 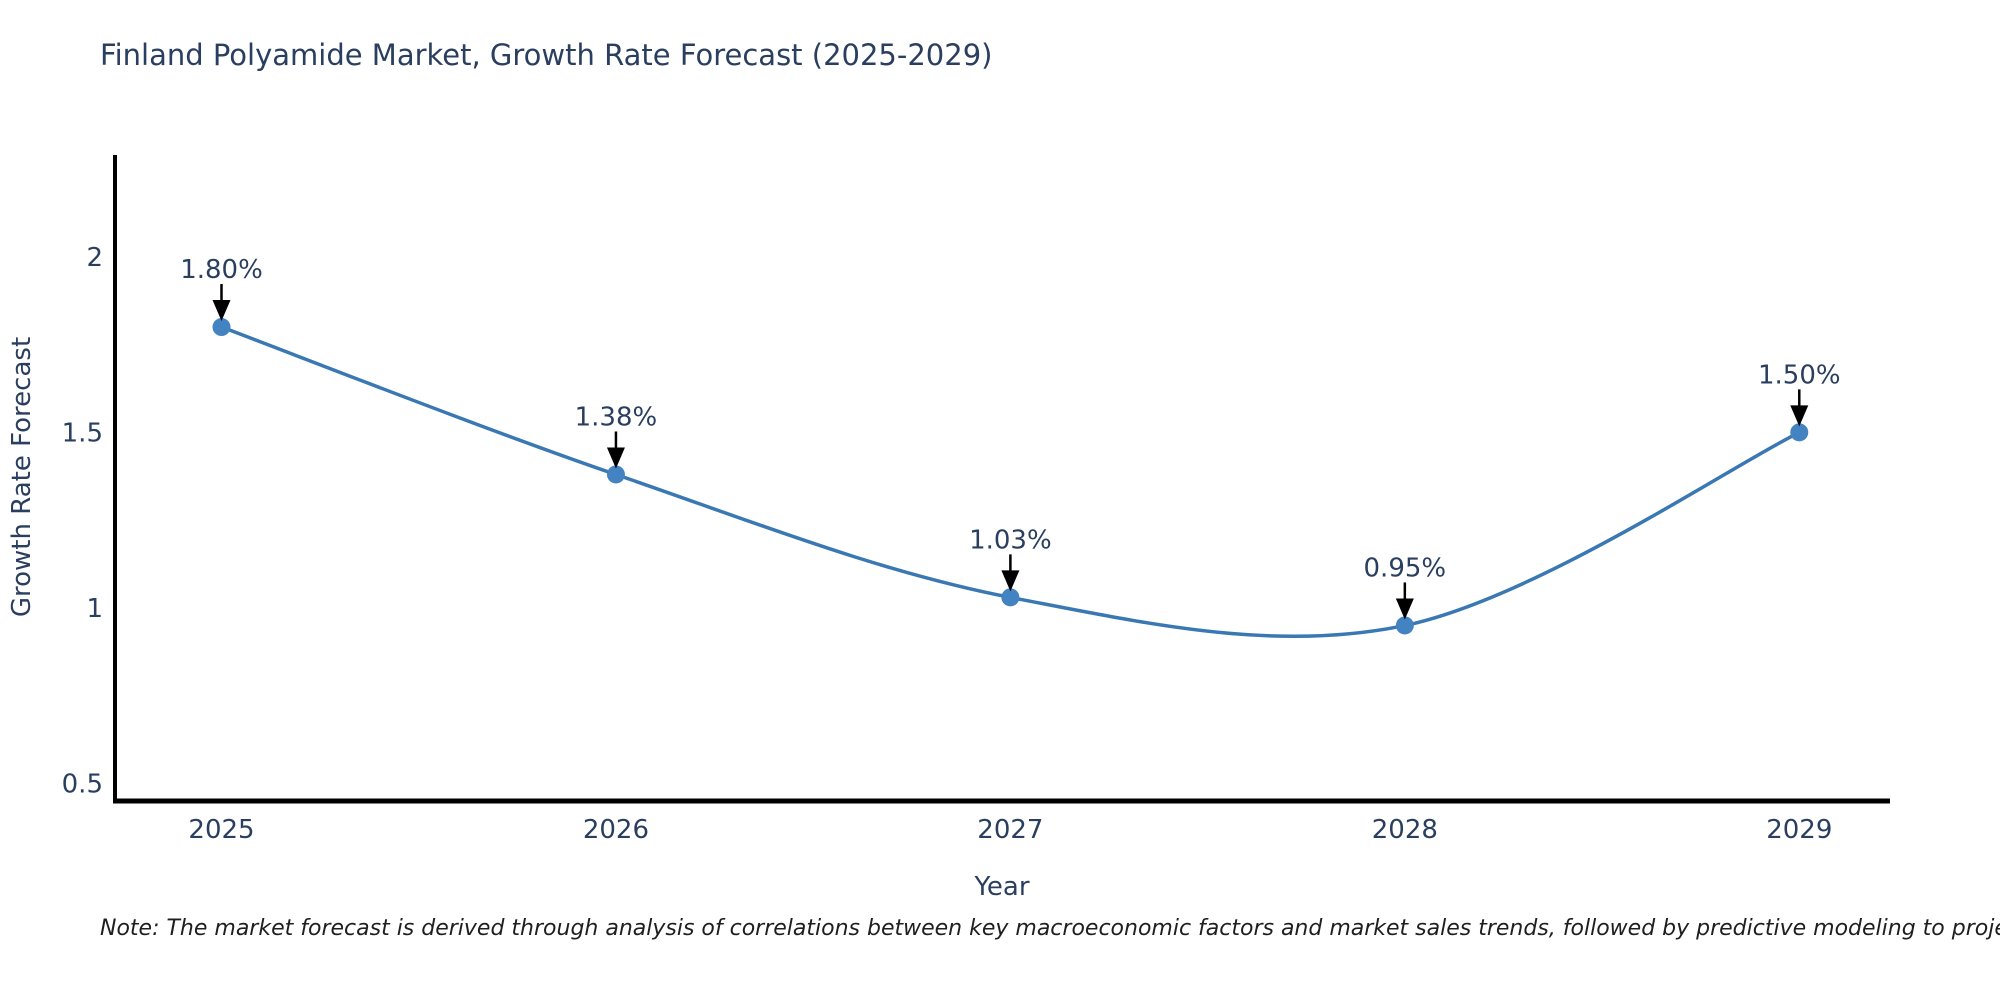 I want to click on x-tick-label: 2025, so click(x=221, y=830).